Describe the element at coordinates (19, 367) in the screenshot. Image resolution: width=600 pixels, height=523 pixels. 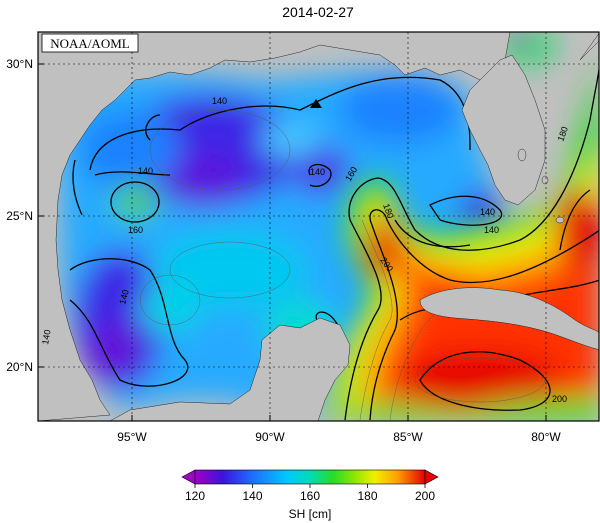
I see `lat-label: 20°N` at that location.